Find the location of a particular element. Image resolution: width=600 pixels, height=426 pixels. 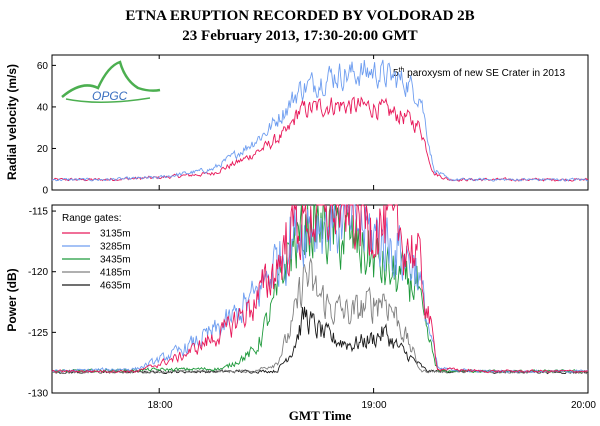

power-ylabel: Power (dB) is located at coordinates (12, 299).